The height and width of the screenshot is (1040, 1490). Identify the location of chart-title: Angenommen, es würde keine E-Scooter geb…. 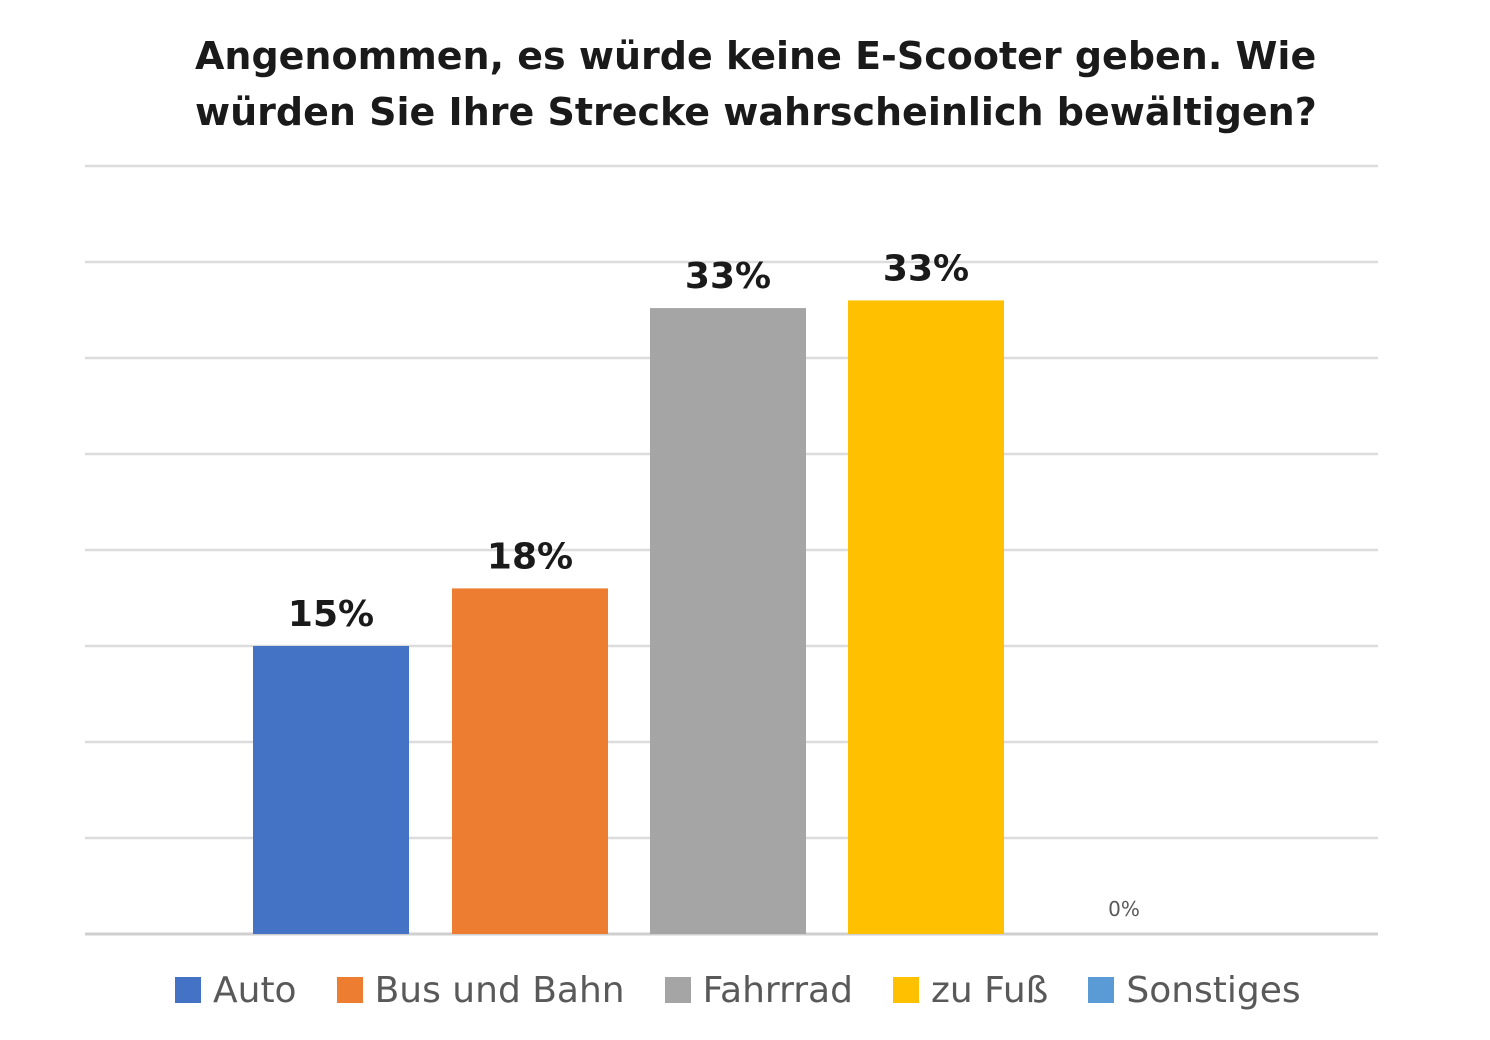
(770, 84).